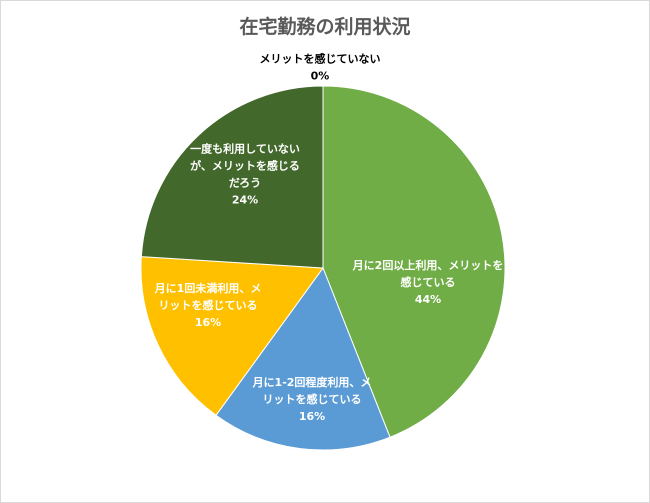 The image size is (650, 503). Describe the element at coordinates (320, 59) in the screenshot. I see `slice-category-label-5: メリットを感じていない` at that location.